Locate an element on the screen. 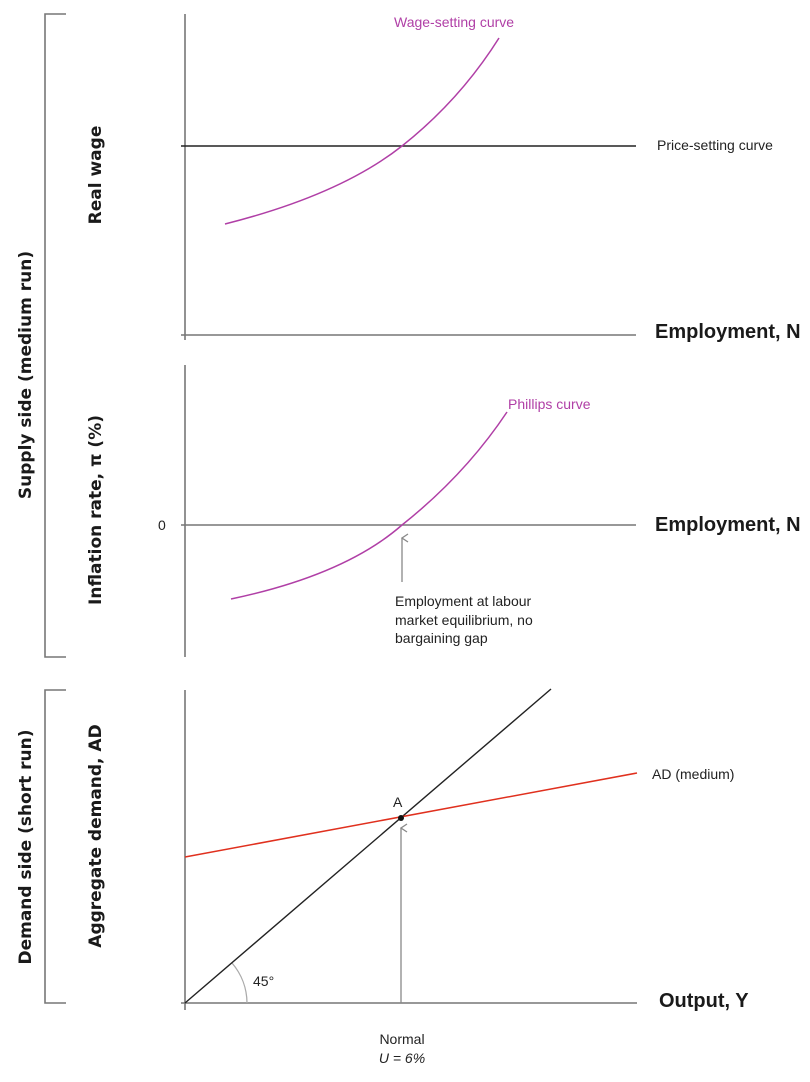 This screenshot has width=810, height=1082. zero-tick-label: 0 is located at coordinates (162, 525).